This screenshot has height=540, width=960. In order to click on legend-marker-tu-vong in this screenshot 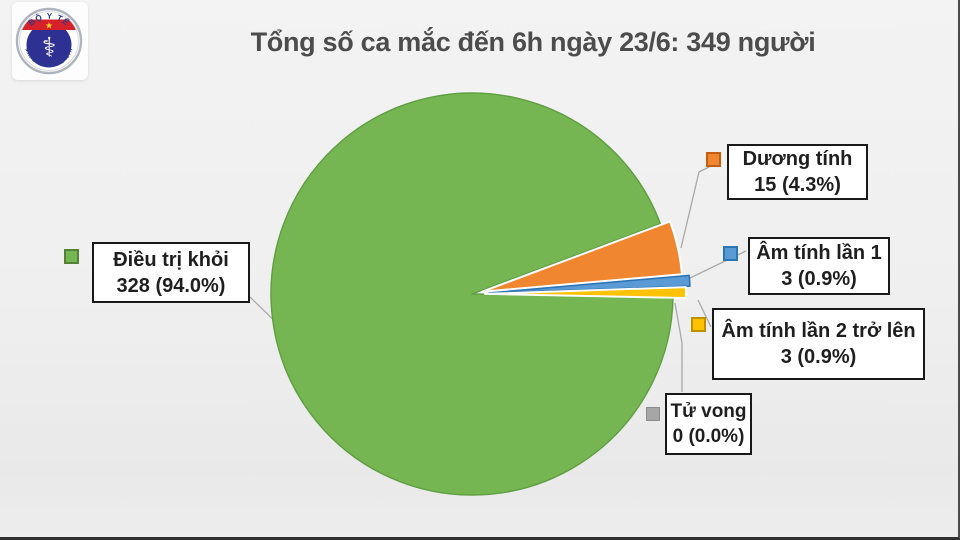, I will do `click(653, 414)`.